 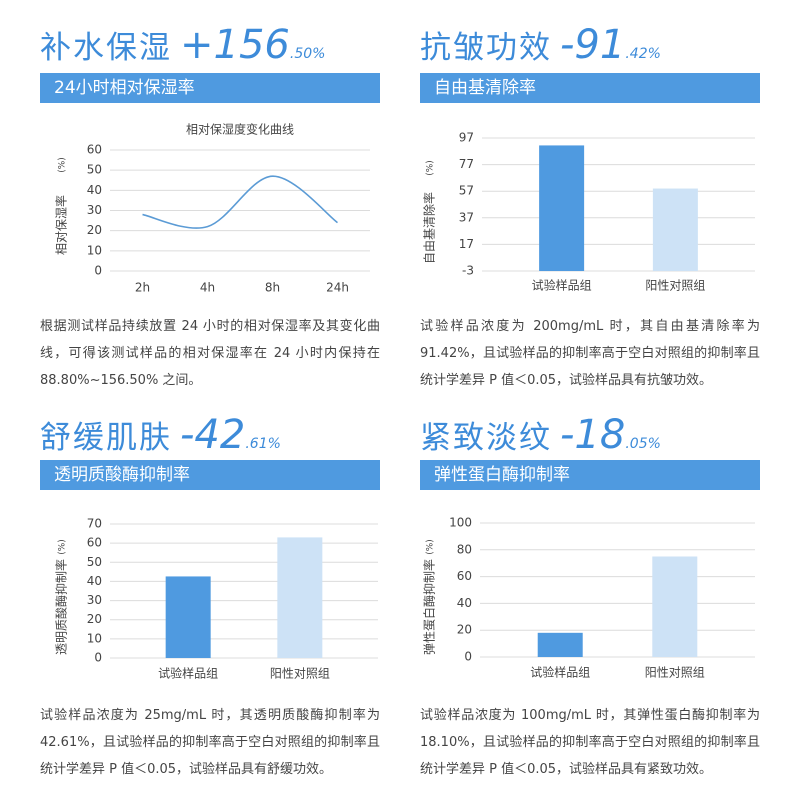 What do you see at coordinates (460, 523) in the screenshot?
I see `y-tick-label: 100` at bounding box center [460, 523].